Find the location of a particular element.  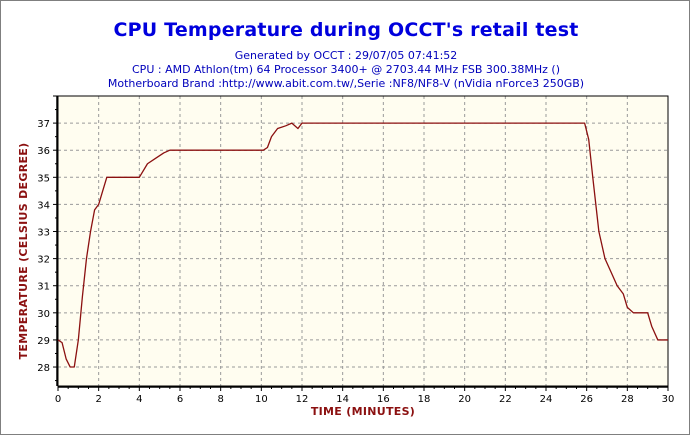

y-tick-label: 34 is located at coordinates (43, 205).